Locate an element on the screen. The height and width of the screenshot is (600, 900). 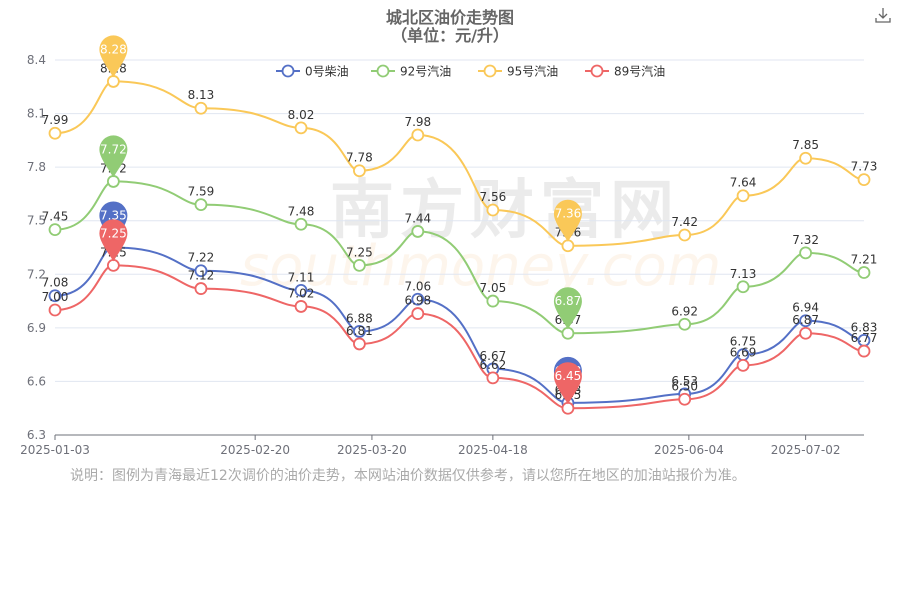
data-label: 7.45 is located at coordinates (55, 217).